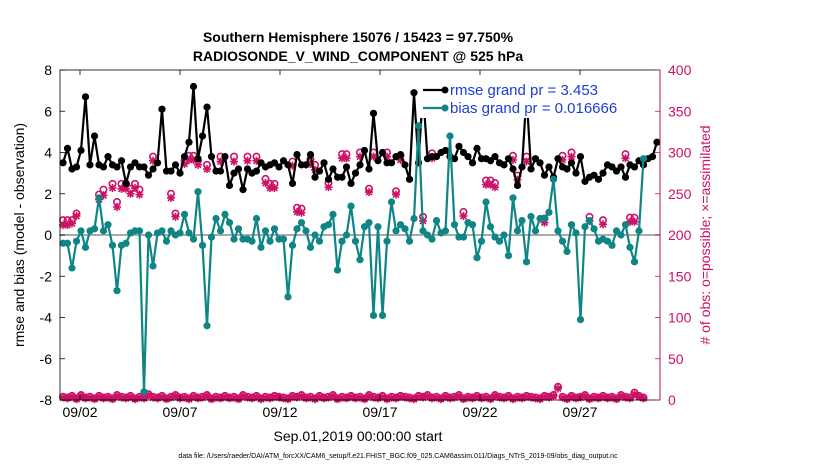  What do you see at coordinates (48, 194) in the screenshot?
I see `y-tick-label: 2` at bounding box center [48, 194].